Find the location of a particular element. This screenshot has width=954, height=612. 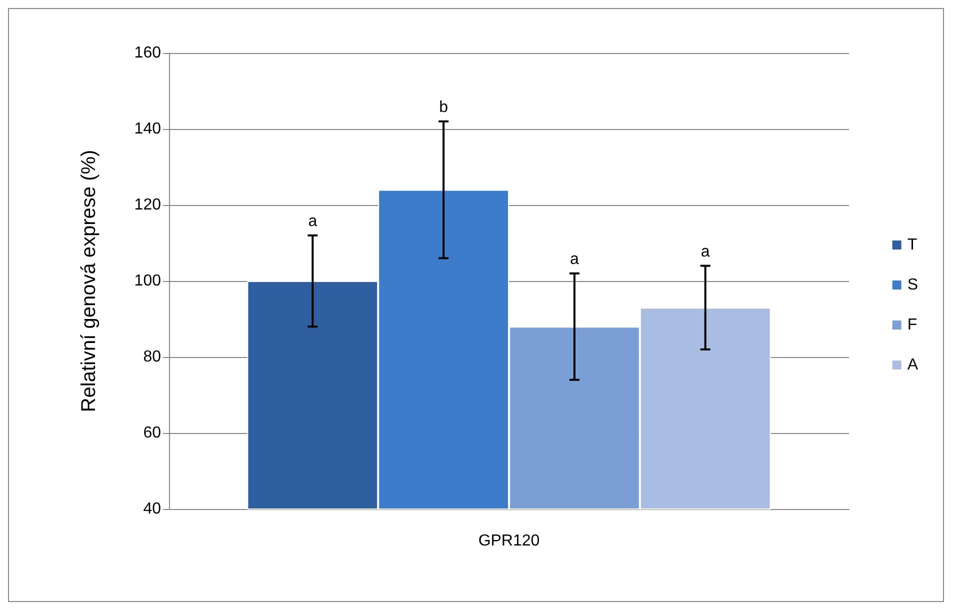

y-tick-label: 60 is located at coordinates (152, 433).